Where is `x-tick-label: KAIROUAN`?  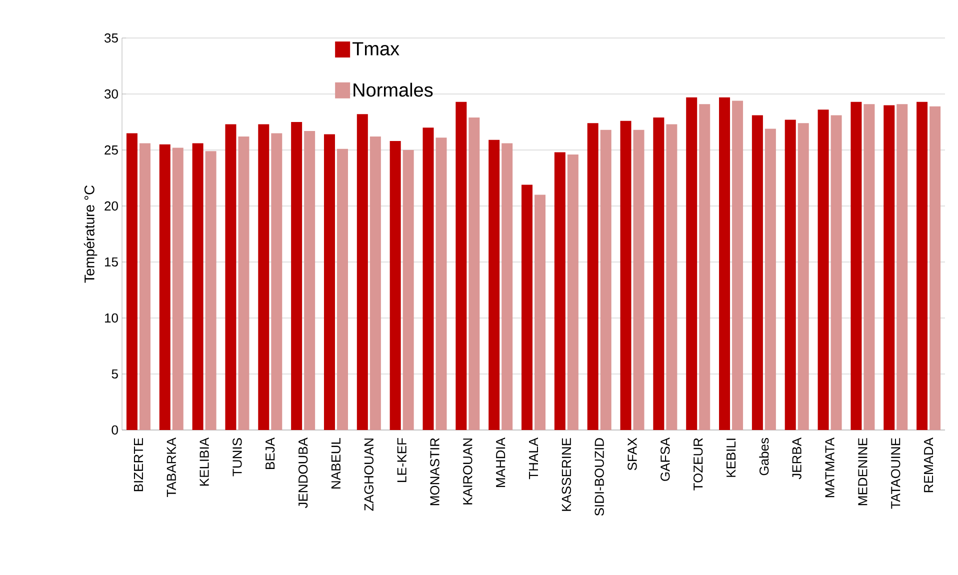
x-tick-label: KAIROUAN is located at coordinates (467, 471).